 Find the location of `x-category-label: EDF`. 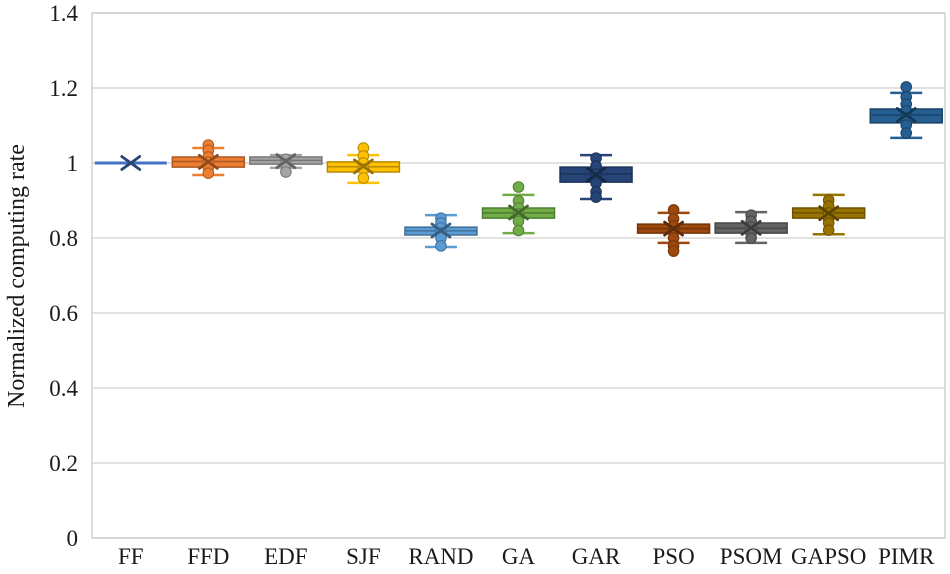

x-category-label: EDF is located at coordinates (285, 556).